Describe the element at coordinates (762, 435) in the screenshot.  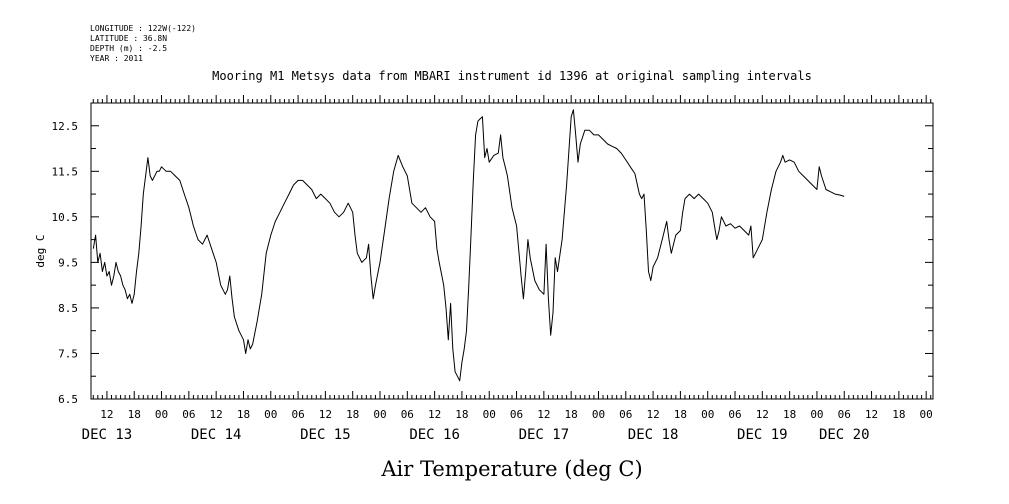
I see `day-label: DEC 19` at that location.